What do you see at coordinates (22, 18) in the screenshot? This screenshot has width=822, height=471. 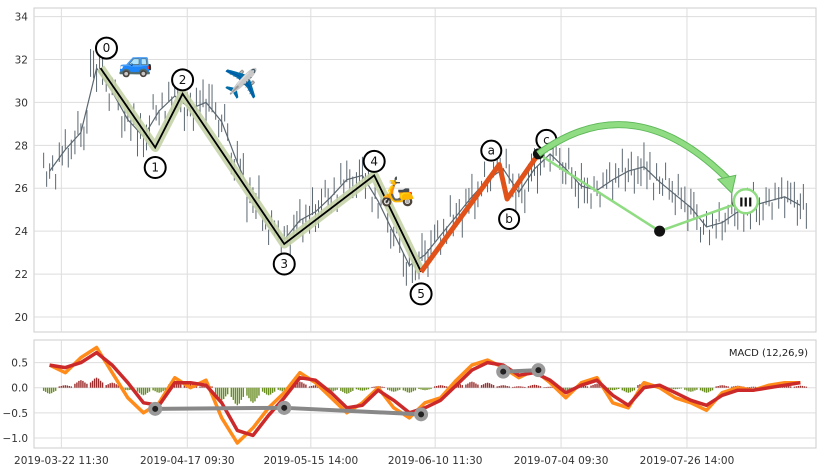 I see `price-ytick-label: 34` at bounding box center [22, 18].